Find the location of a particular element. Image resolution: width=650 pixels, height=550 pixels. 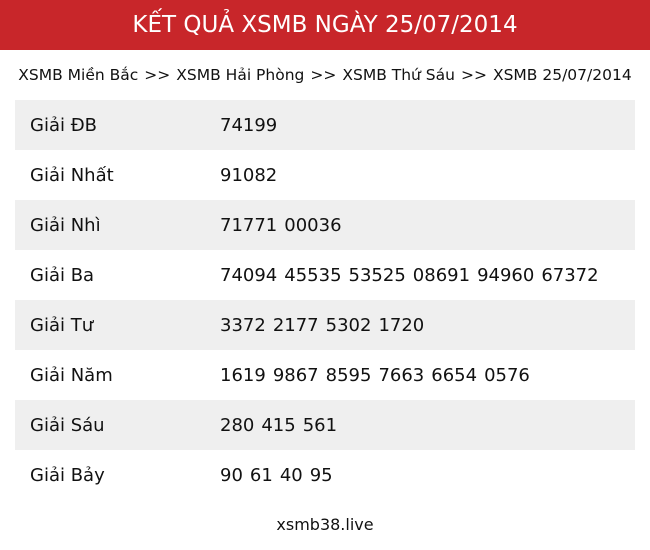

prize-numbers: 280 415 561 is located at coordinates (282, 425).